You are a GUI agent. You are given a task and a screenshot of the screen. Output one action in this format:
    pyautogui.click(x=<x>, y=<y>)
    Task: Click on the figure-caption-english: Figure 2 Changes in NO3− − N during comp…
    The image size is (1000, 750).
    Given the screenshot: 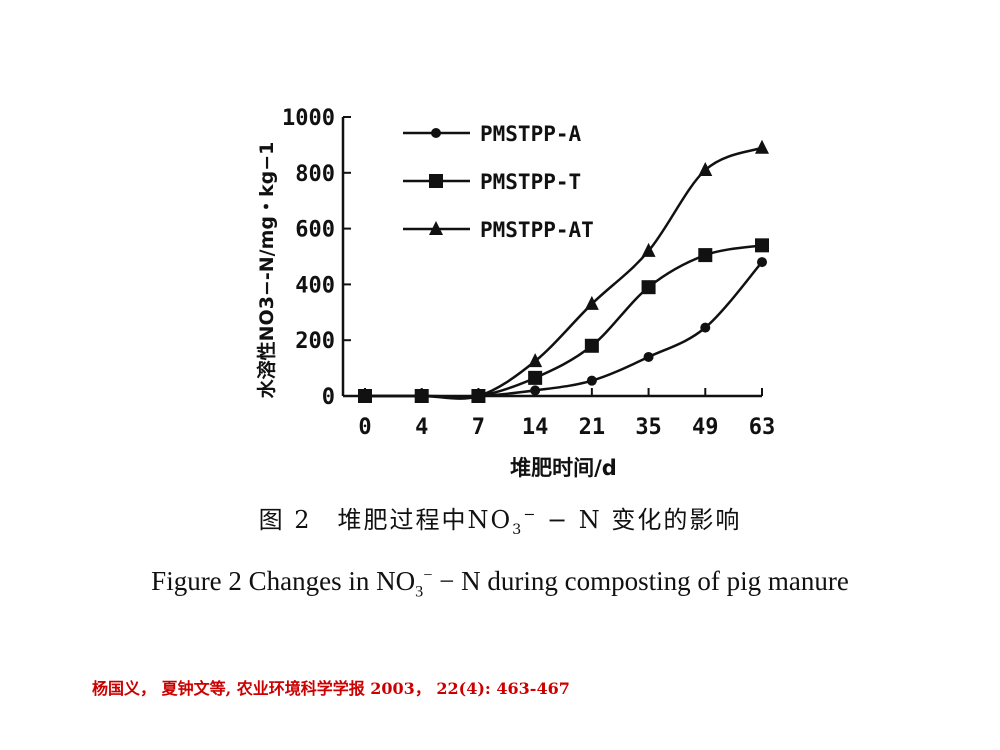 What is the action you would take?
    pyautogui.click(x=500, y=583)
    